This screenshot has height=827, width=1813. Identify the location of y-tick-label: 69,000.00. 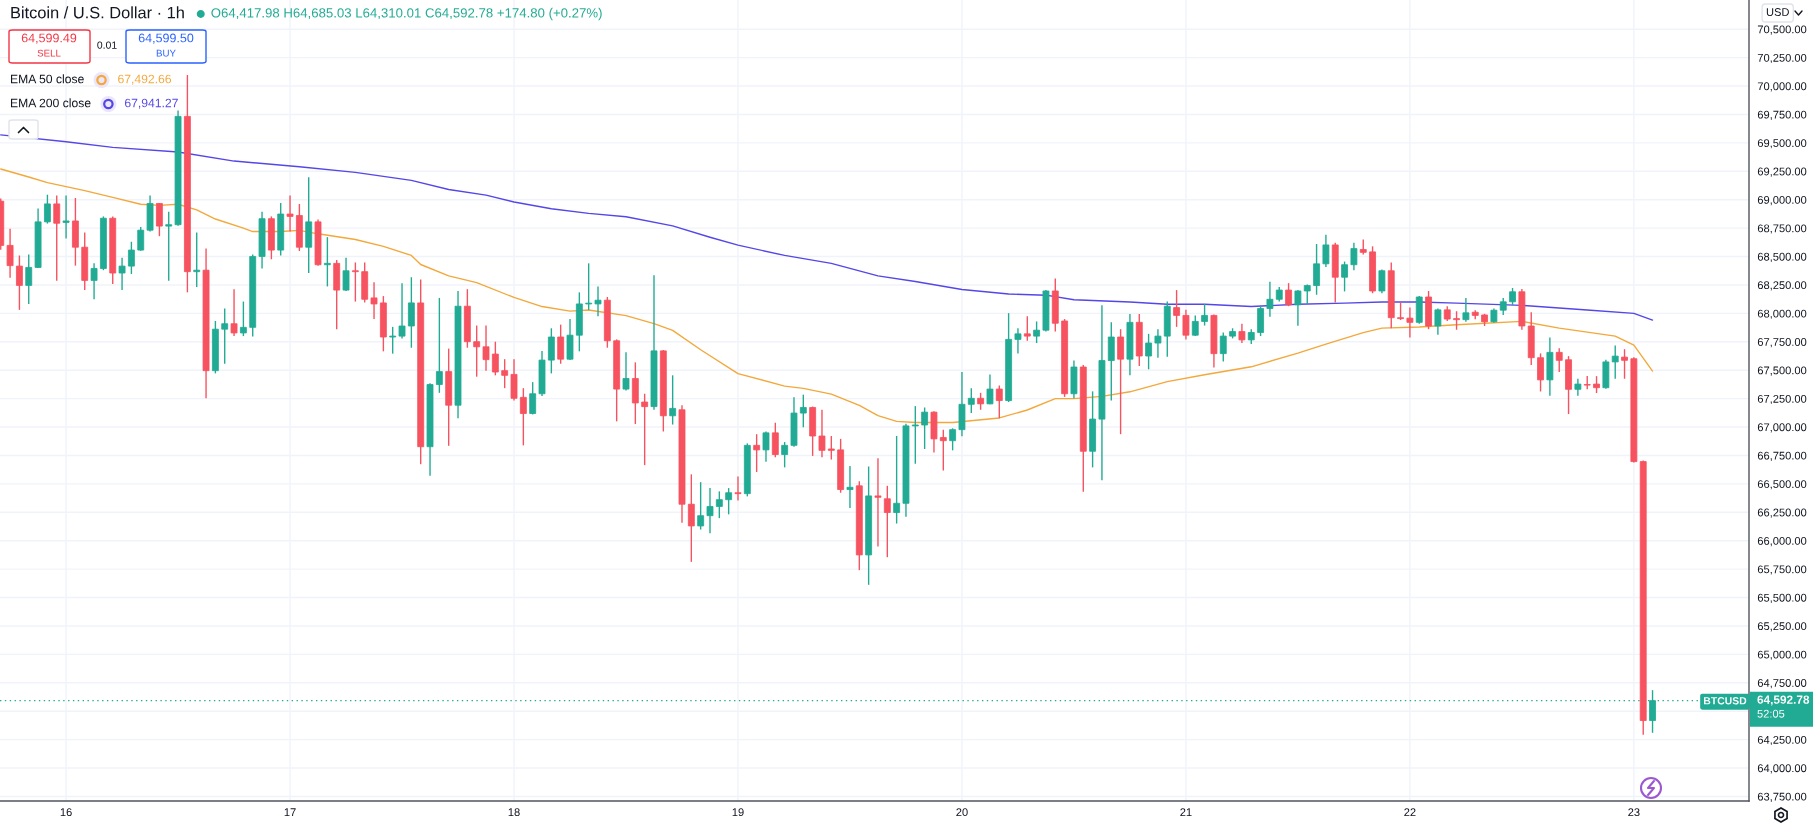
(1782, 200).